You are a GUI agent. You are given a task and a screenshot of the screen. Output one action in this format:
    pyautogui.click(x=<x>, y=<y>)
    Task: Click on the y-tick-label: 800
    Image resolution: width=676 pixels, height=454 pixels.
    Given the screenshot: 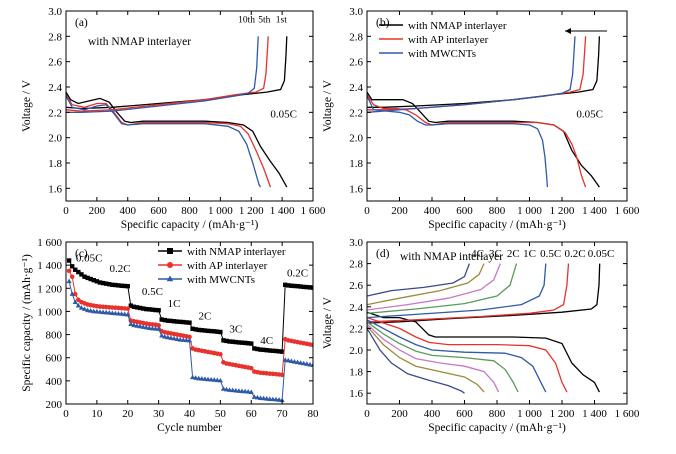 What is the action you would take?
    pyautogui.click(x=54, y=336)
    